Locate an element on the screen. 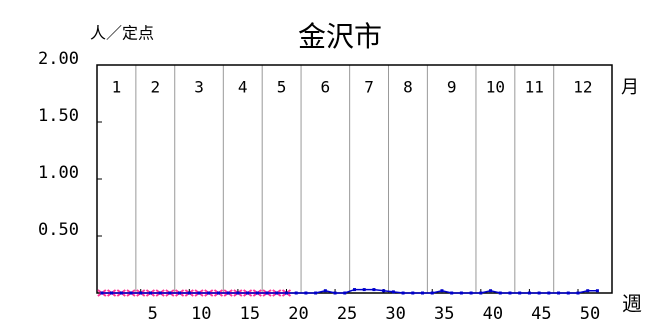 This screenshot has height=329, width=647. month-axis-label: 月 is located at coordinates (630, 87).